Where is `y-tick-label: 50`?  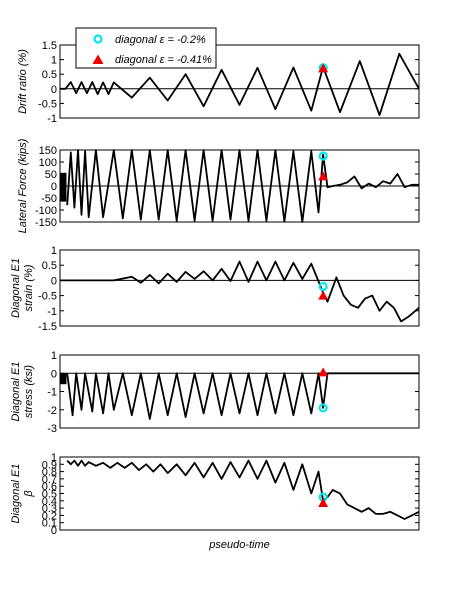 y-tick-label: 50 is located at coordinates (51, 175).